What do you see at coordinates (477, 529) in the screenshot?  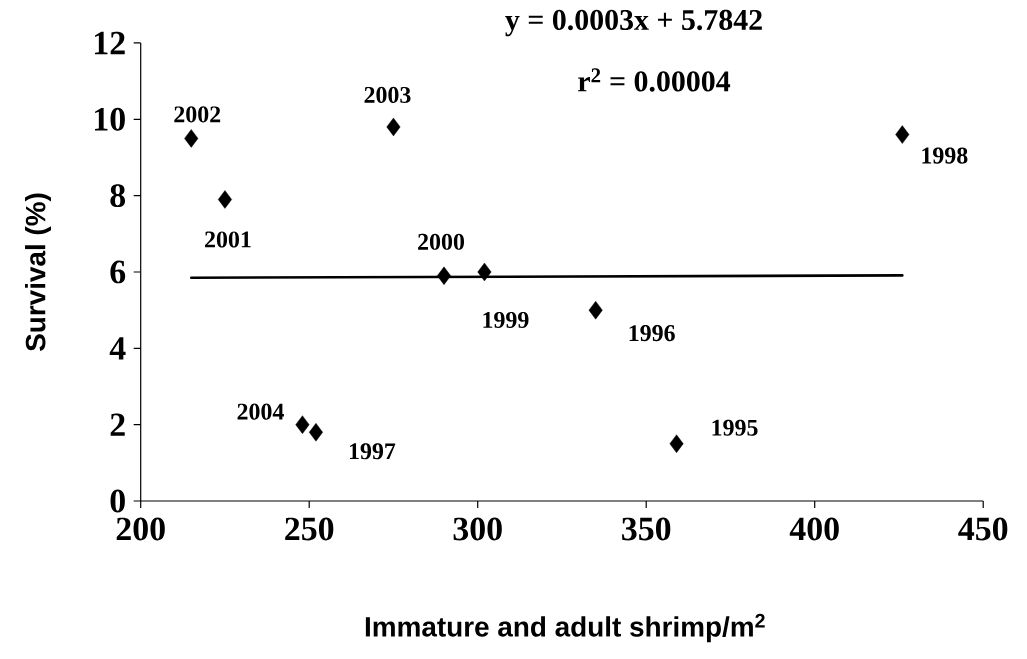 I see `x-tick-label: 300` at bounding box center [477, 529].